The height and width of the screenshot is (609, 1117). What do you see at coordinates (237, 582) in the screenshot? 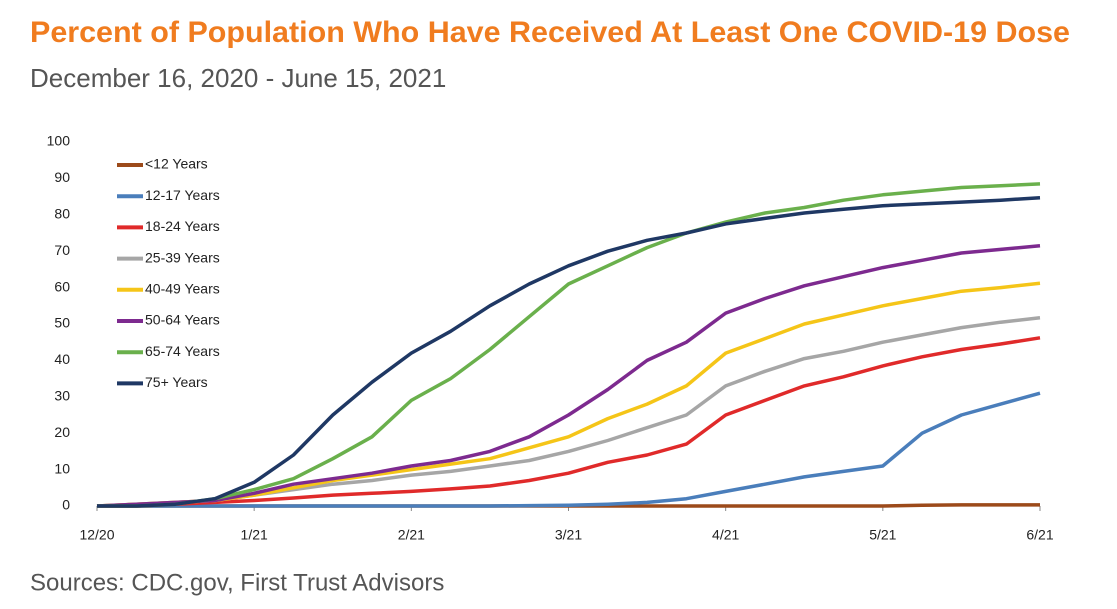
I see `source-note: Sources: CDC.gov, First Trust Advisors` at bounding box center [237, 582].